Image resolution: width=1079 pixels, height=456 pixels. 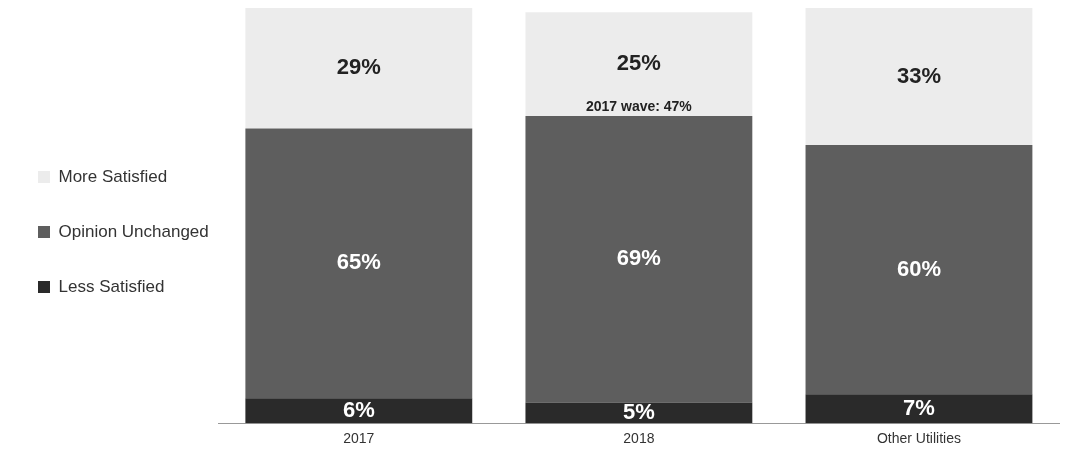 I want to click on data-label: 6%, so click(x=358, y=409).